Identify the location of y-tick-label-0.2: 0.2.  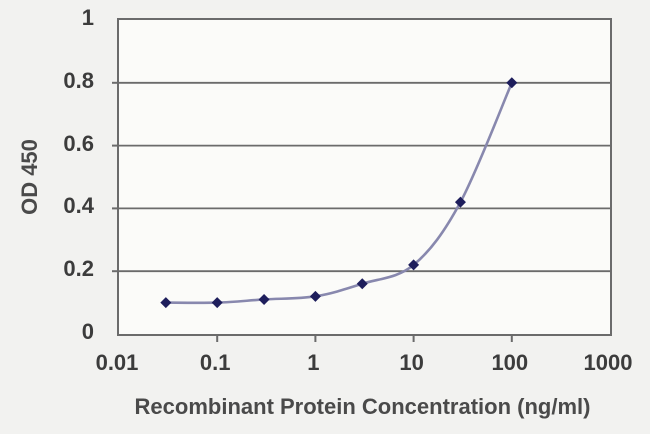
(78, 269).